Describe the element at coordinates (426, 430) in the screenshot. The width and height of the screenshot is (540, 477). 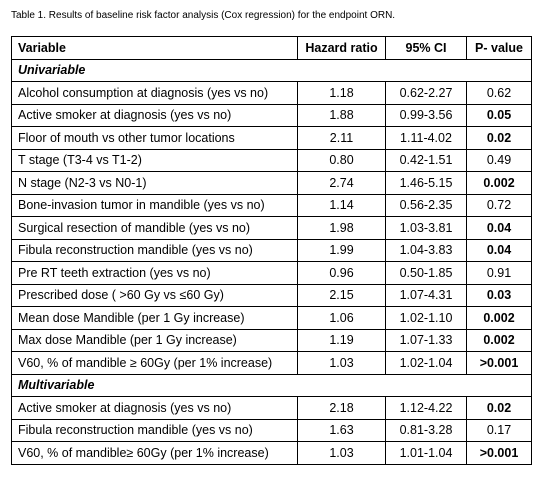
I see `value-cell: 0.81-3.28` at that location.